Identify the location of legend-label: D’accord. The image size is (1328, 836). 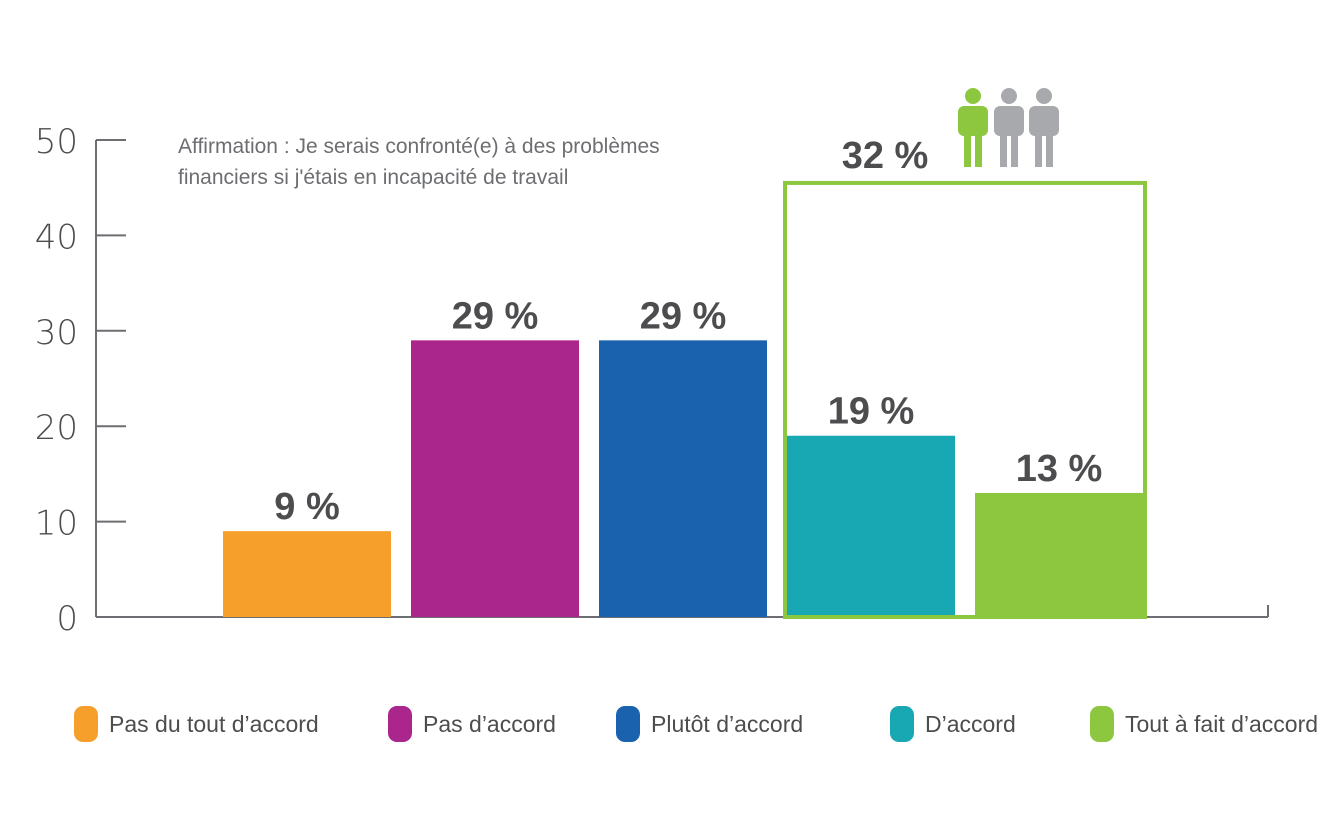
(970, 724).